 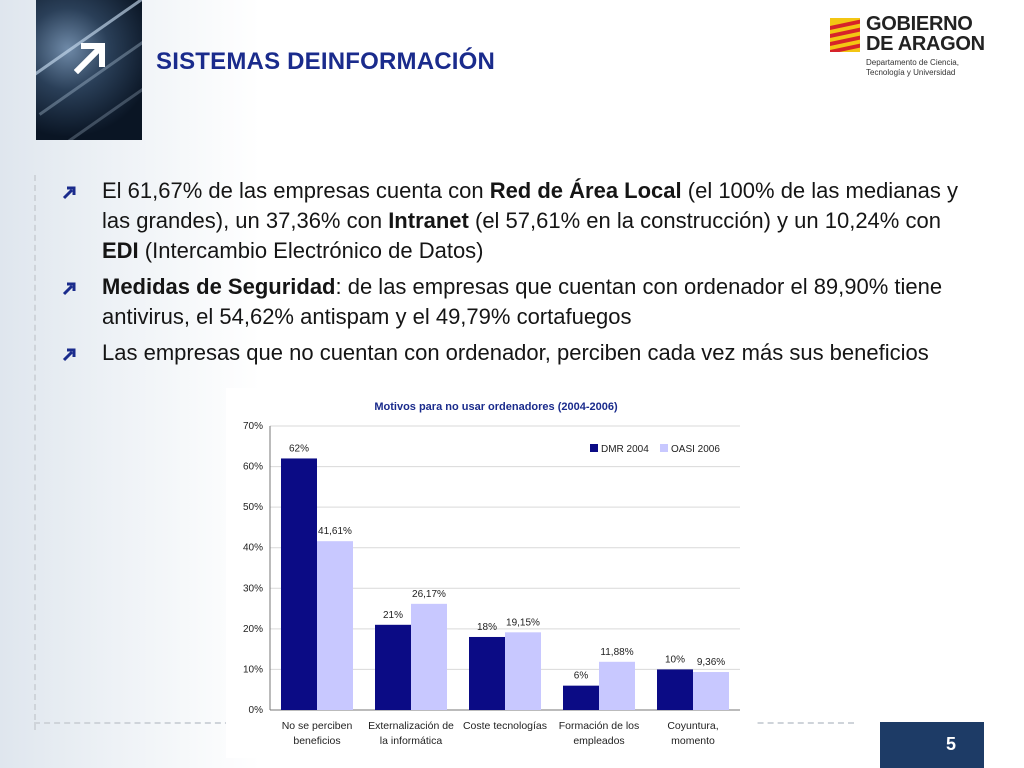 I want to click on data-label: 18%, so click(x=487, y=627).